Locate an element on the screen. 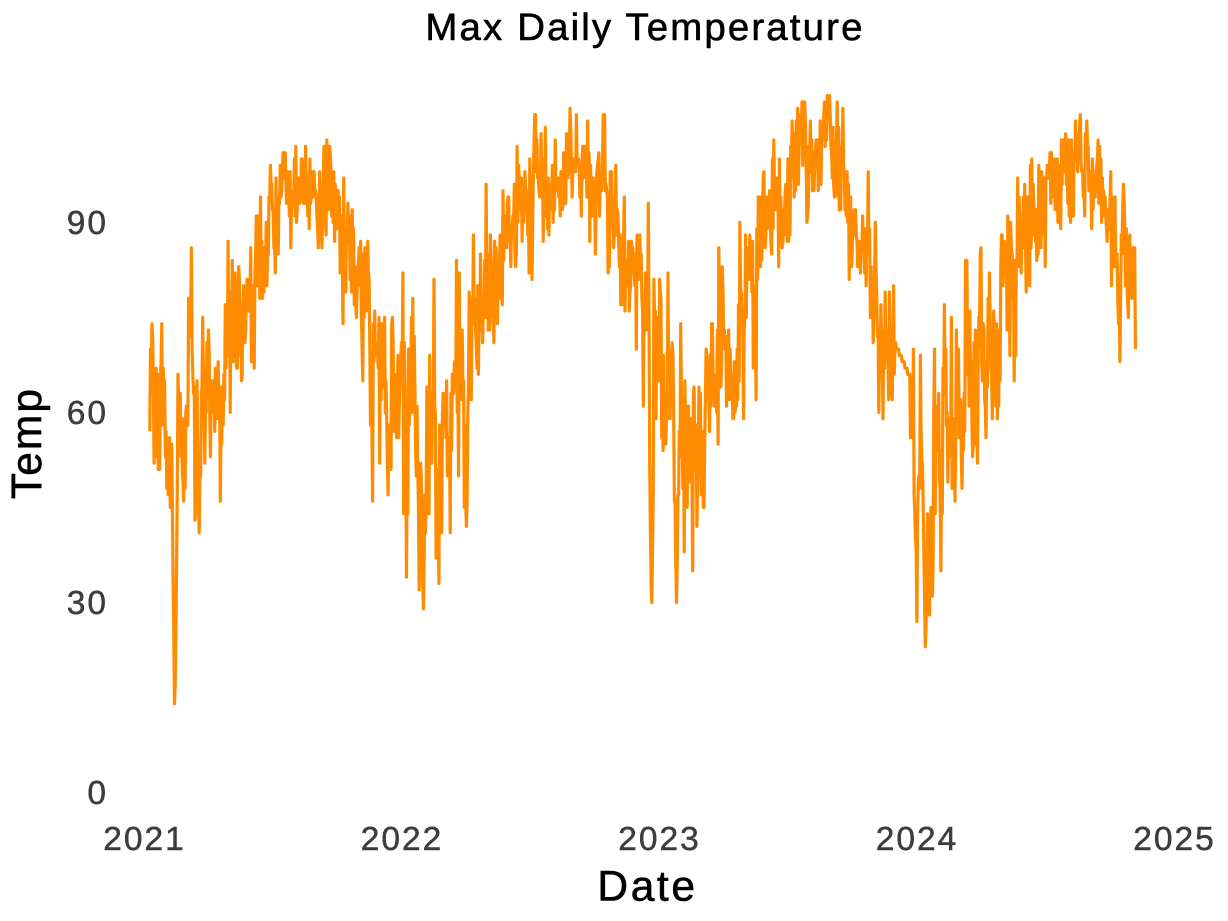 The image size is (1228, 921). svg-text: Max Daily Temperature is located at coordinates (644, 27).